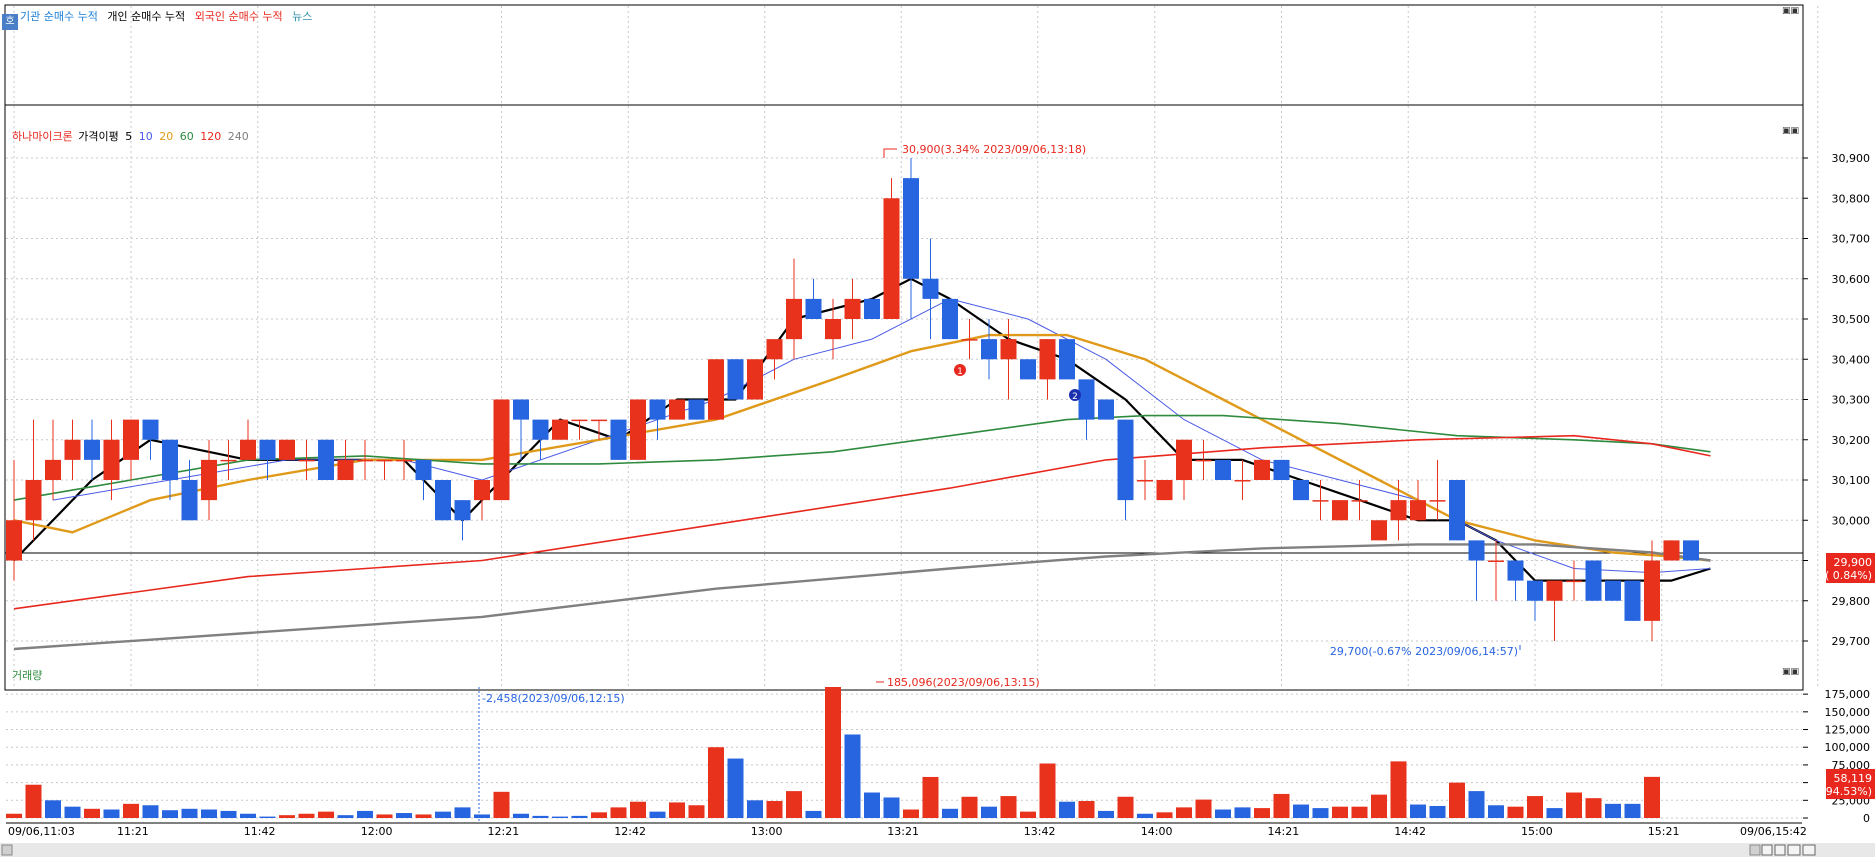 Image resolution: width=1875 pixels, height=860 pixels. Describe the element at coordinates (129, 136) in the screenshot. I see `legend-ma-5: 5` at that location.